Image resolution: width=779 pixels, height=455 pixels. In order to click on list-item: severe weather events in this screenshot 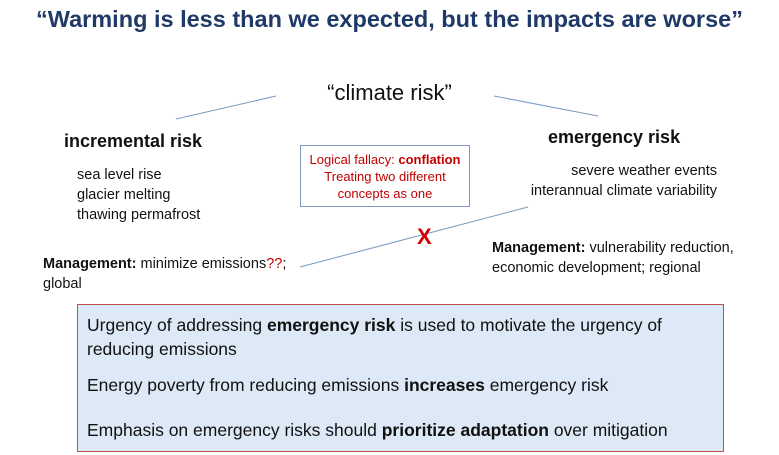, I will do `click(644, 171)`.